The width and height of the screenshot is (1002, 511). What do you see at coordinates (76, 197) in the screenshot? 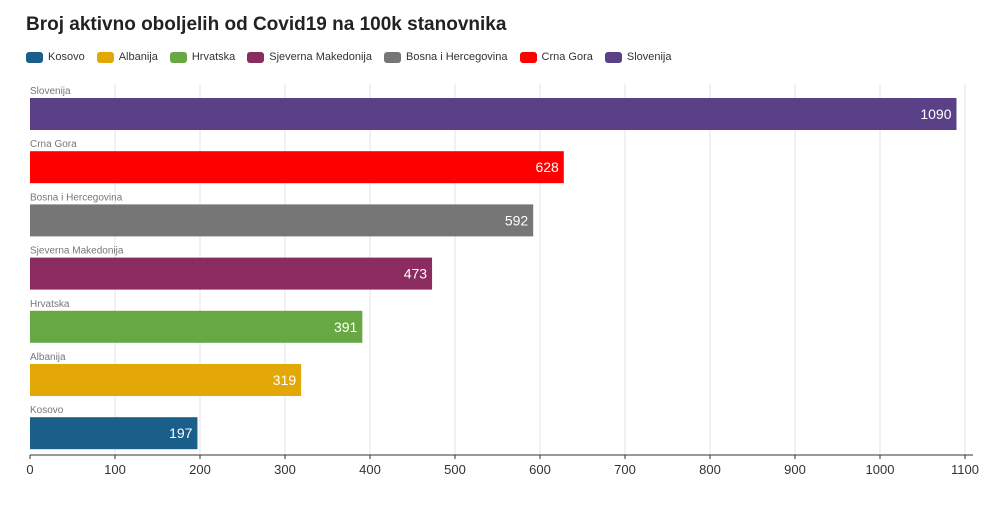
I see `category-label: Bosna i Hercegovina` at bounding box center [76, 197].